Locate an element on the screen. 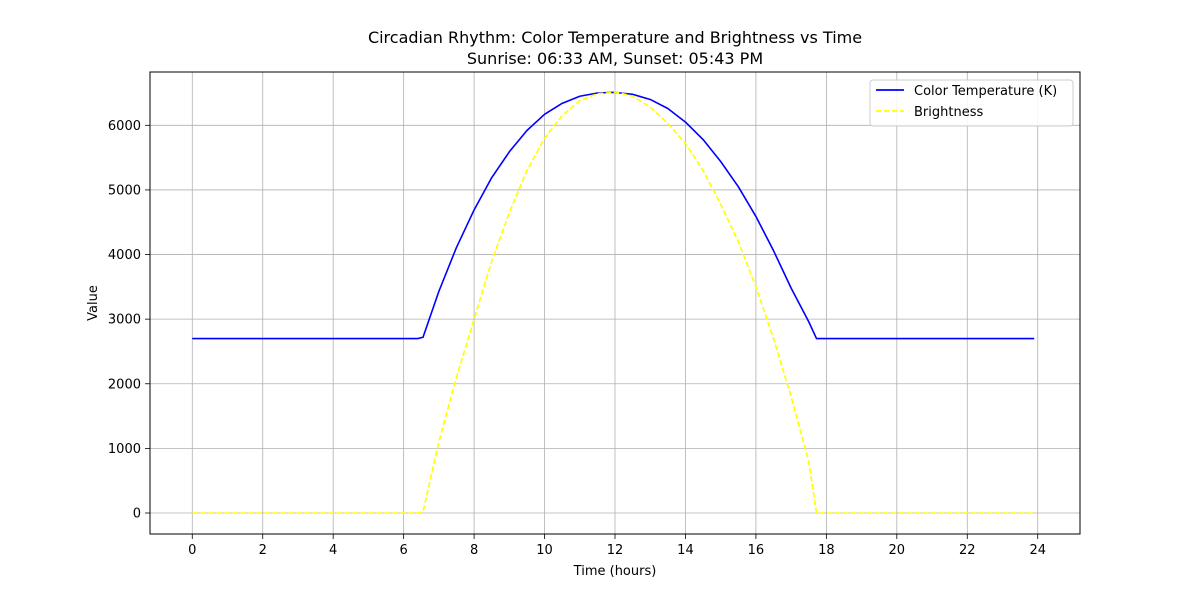 This screenshot has height=600, width=1200. x-ticks: 0 2 4 6 8 10 12 14 16 18 20 22 24 is located at coordinates (617, 546).